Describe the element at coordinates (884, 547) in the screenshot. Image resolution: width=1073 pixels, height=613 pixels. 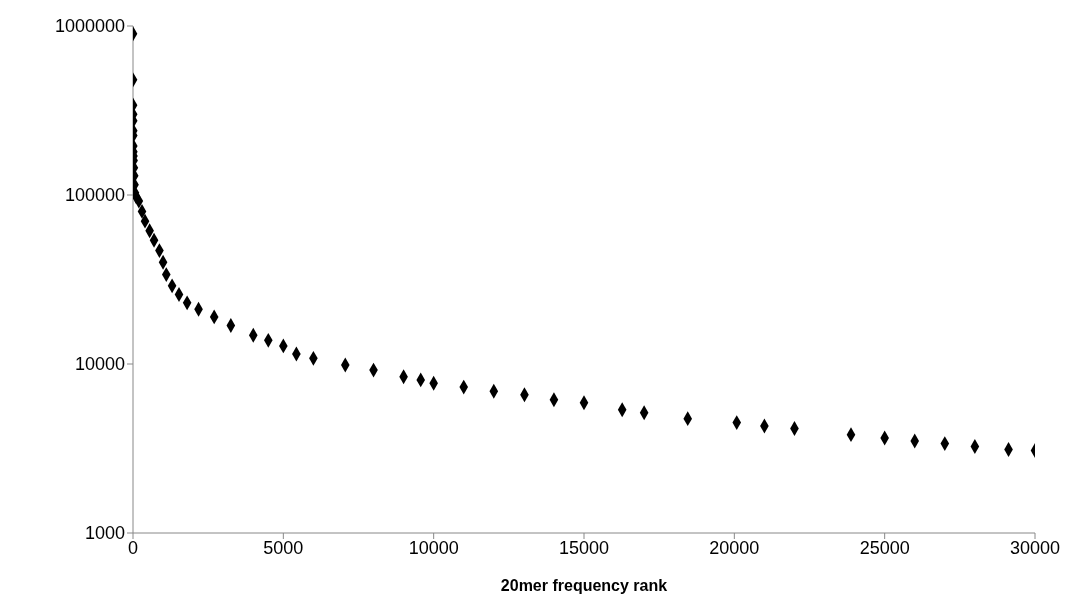
I see `x-tick-label: 25000` at that location.